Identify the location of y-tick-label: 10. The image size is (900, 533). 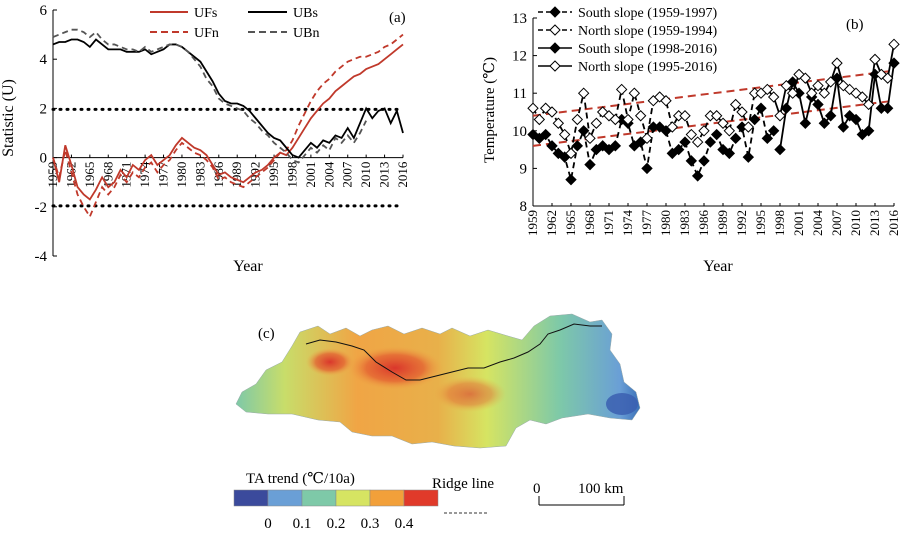
(519, 132).